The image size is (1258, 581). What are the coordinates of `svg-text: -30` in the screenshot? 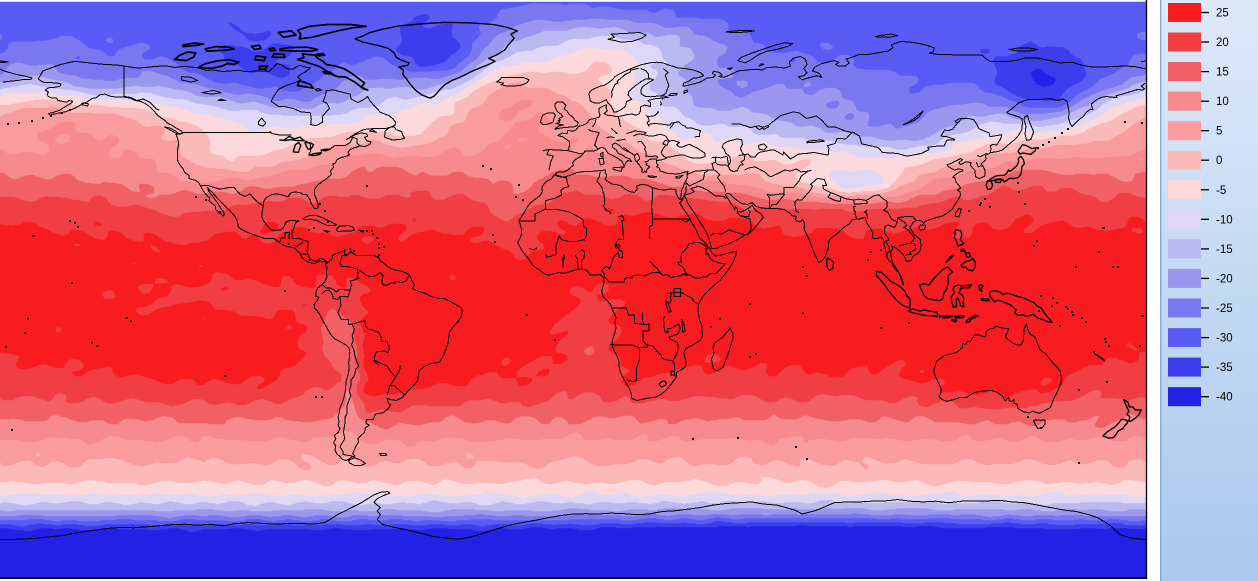 It's located at (1224, 339).